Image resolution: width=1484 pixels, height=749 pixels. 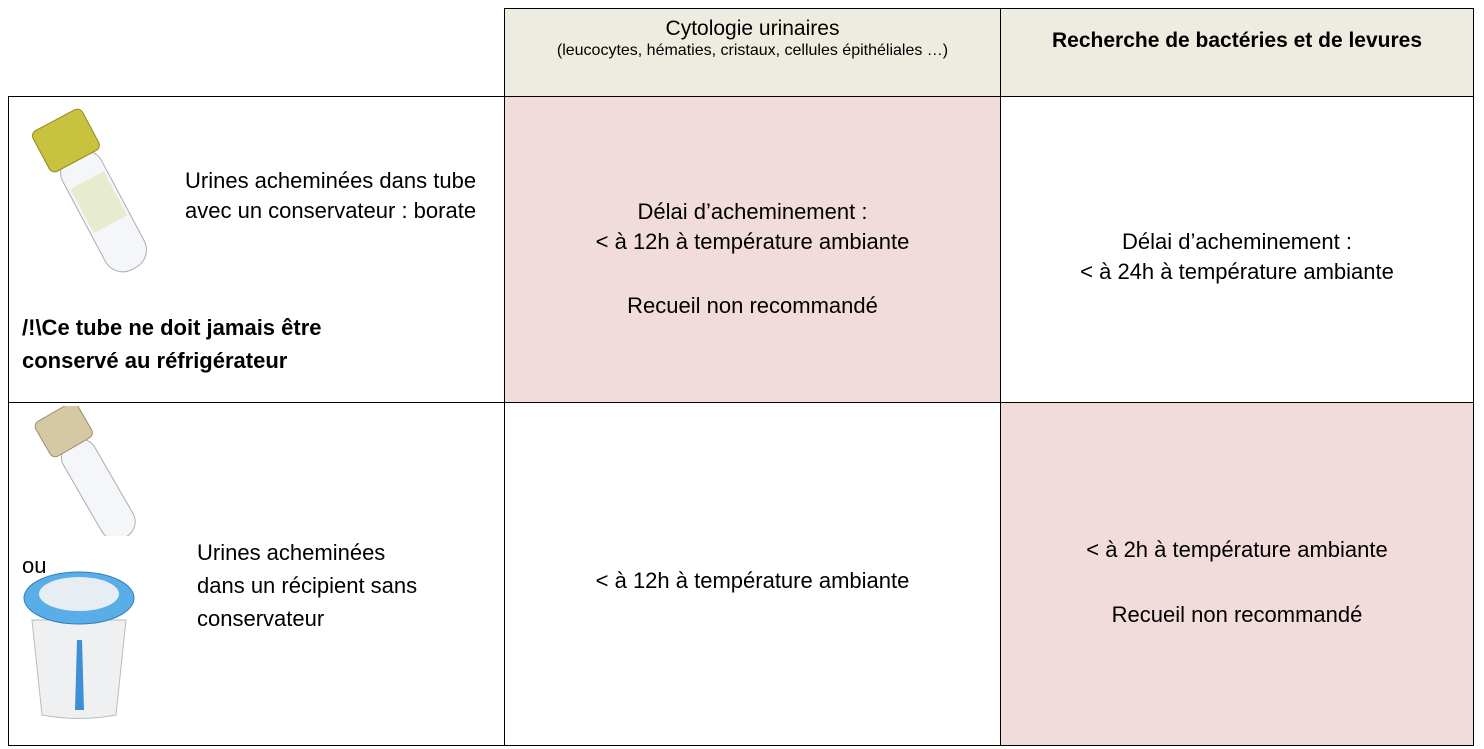 What do you see at coordinates (752, 28) in the screenshot?
I see `header-title: Cytologie urinaires` at bounding box center [752, 28].